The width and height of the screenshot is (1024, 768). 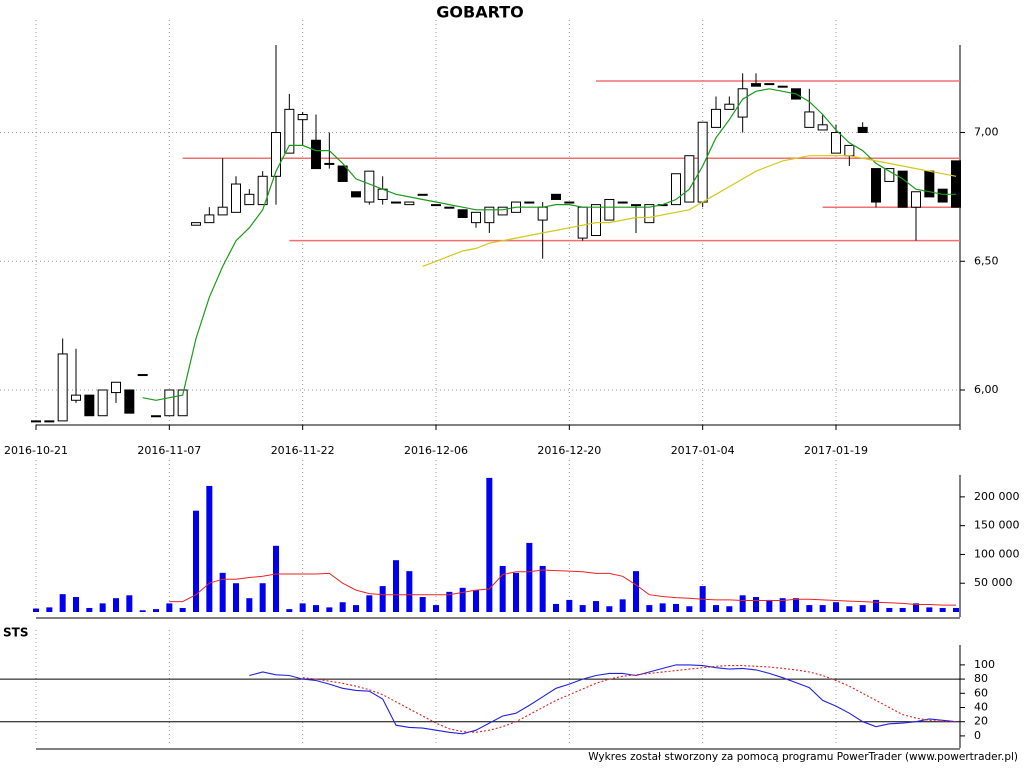 What do you see at coordinates (36, 450) in the screenshot?
I see `x-tick-label: 2016-10-21` at bounding box center [36, 450].